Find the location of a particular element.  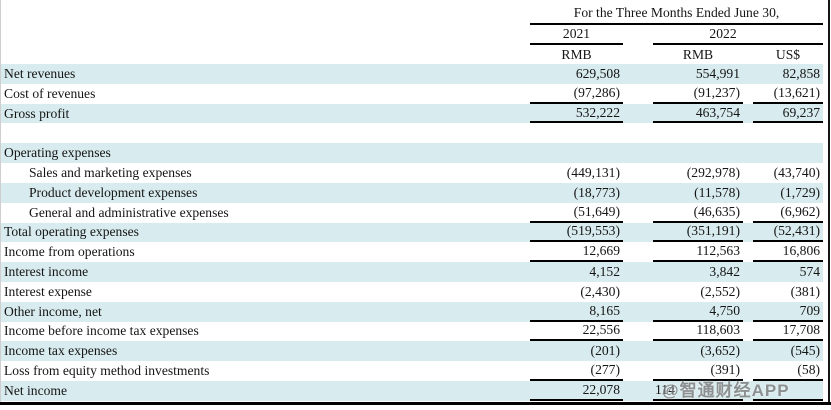

value-2022-usd: (43,740) is located at coordinates (797, 172).